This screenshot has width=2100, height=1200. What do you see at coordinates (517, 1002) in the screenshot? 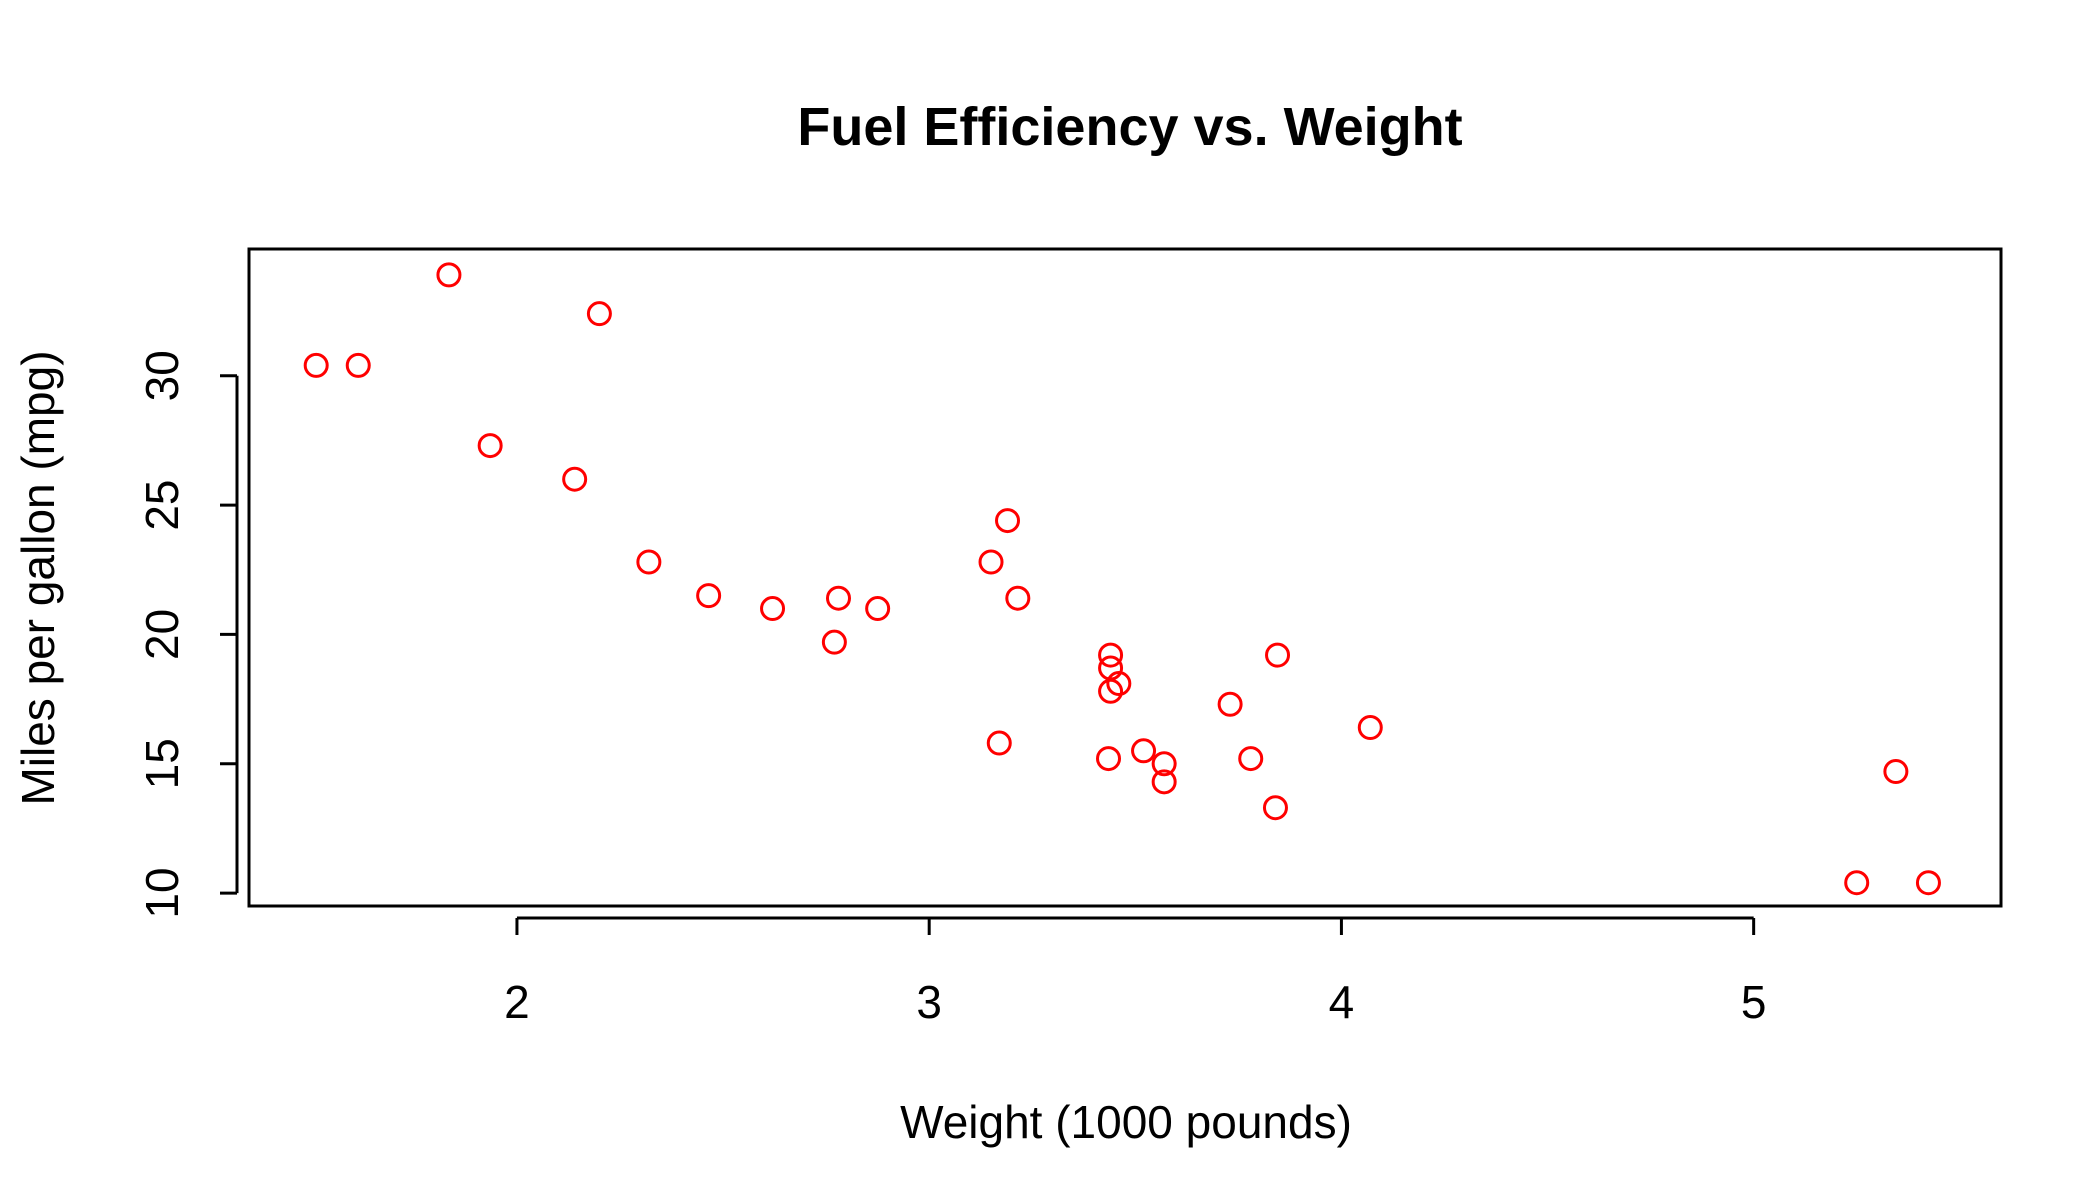
I see `x-tick-label: 2` at bounding box center [517, 1002].